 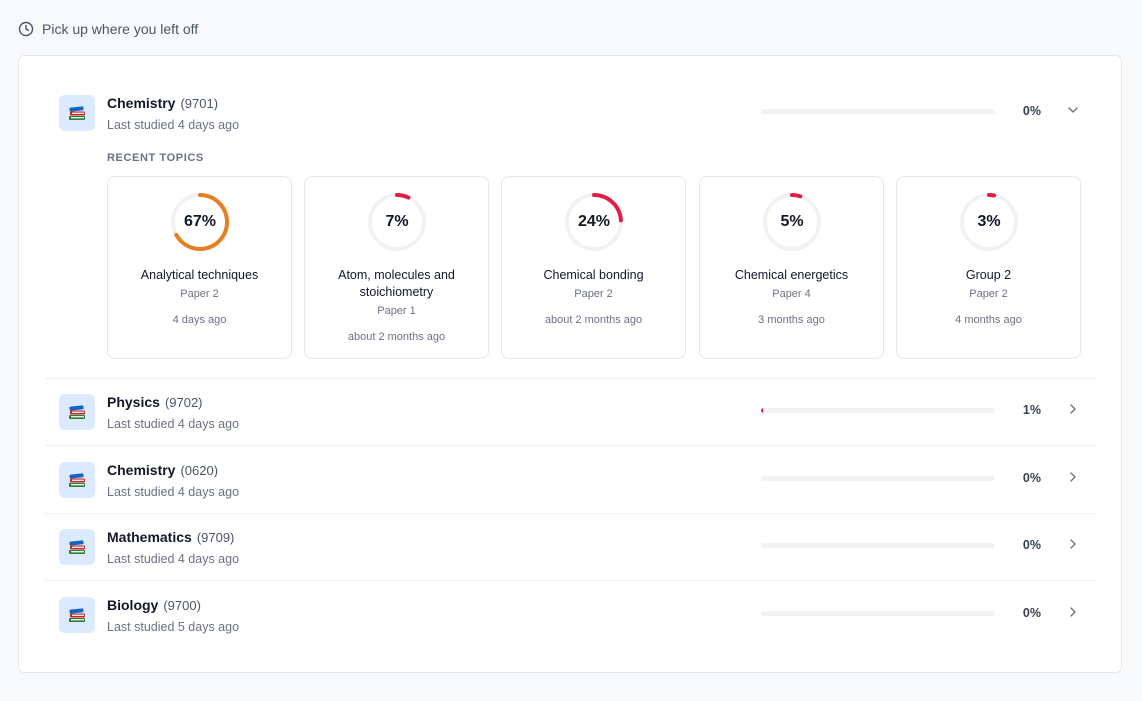 What do you see at coordinates (173, 627) in the screenshot?
I see `last-studied: Last studied 5 days ago` at bounding box center [173, 627].